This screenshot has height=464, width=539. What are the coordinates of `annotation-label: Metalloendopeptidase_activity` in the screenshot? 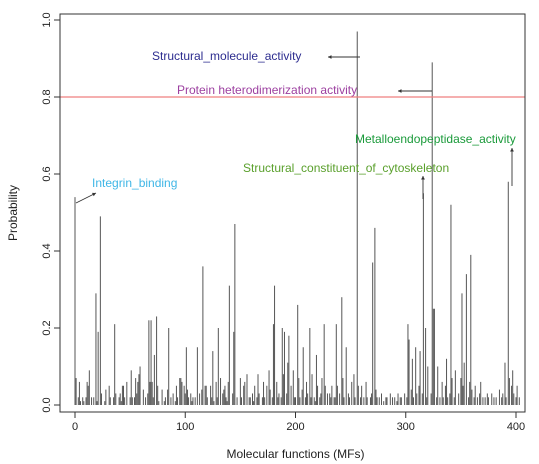 It's located at (435, 139).